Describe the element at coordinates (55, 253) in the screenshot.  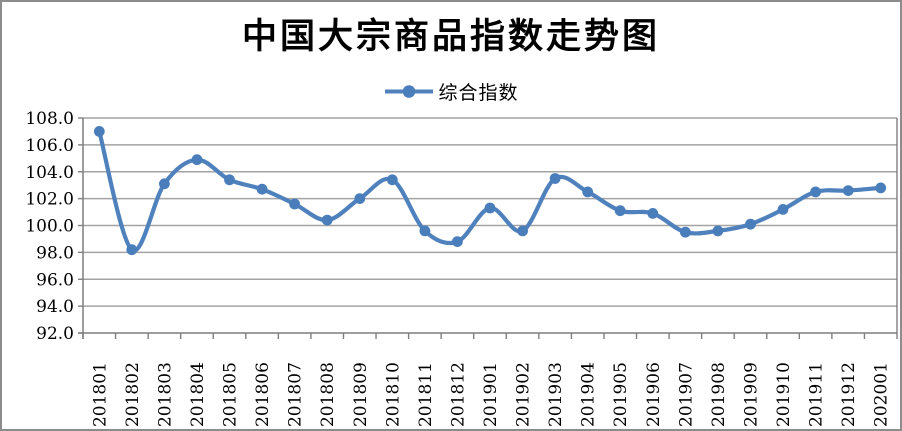
I see `y-tick-label: 98.0` at that location.